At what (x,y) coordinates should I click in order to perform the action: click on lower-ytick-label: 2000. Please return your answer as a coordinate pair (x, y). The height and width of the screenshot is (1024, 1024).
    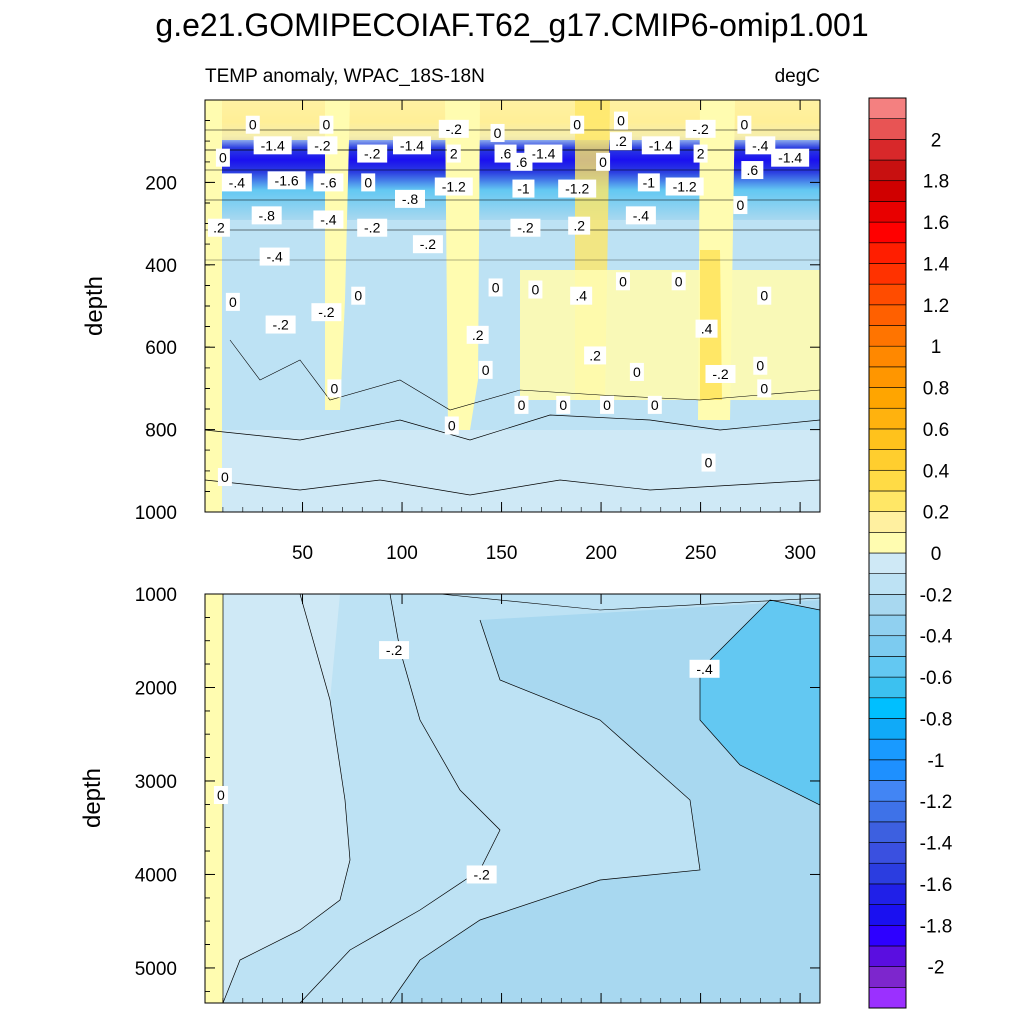
    Looking at the image, I should click on (156, 688).